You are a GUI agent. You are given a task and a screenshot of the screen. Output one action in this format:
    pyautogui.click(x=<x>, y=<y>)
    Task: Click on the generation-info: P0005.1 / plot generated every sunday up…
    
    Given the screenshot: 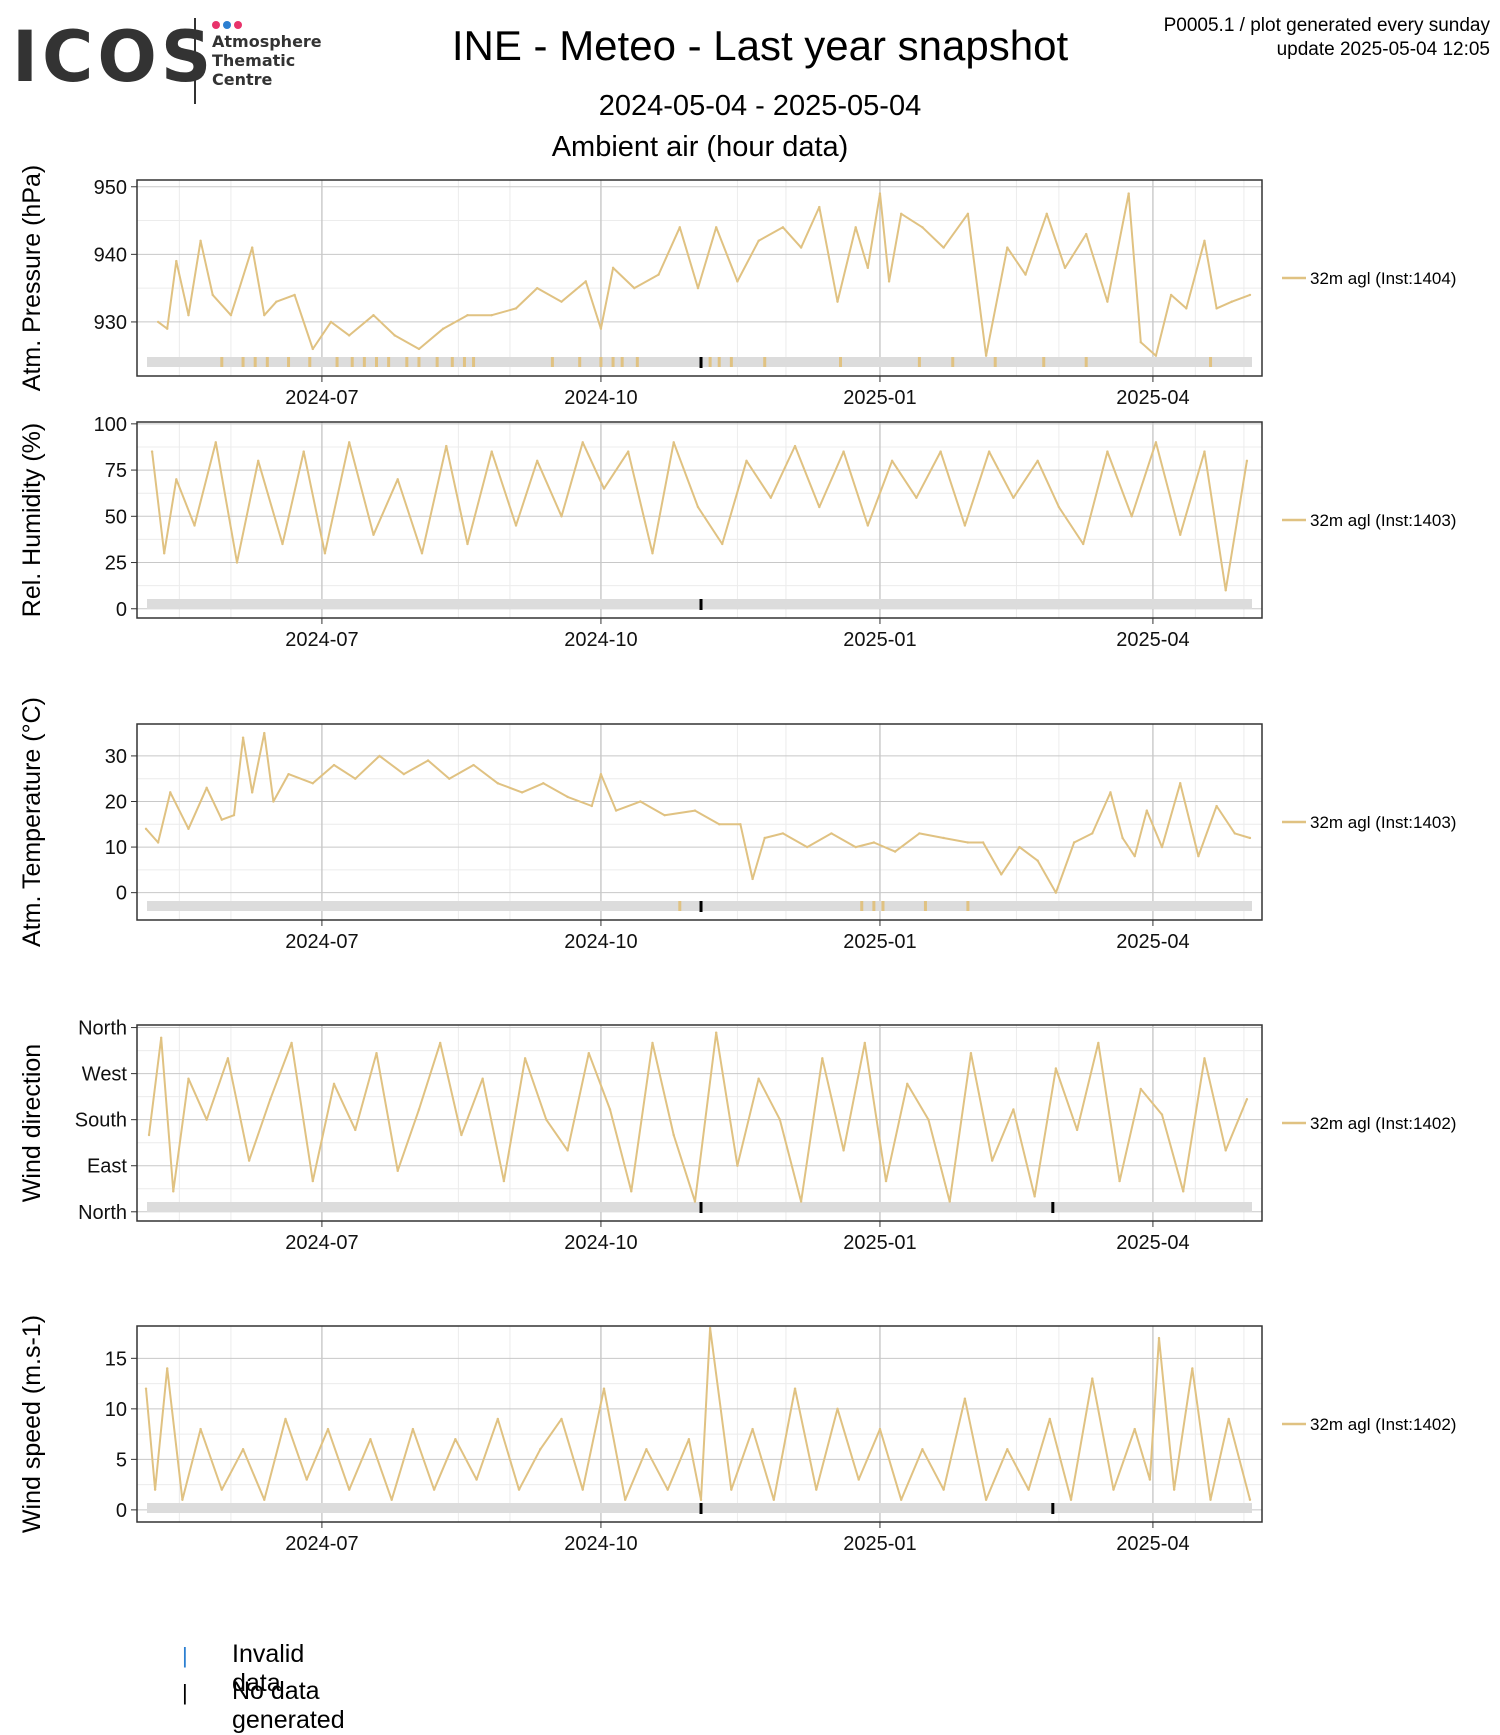 What is the action you would take?
    pyautogui.click(x=1327, y=38)
    